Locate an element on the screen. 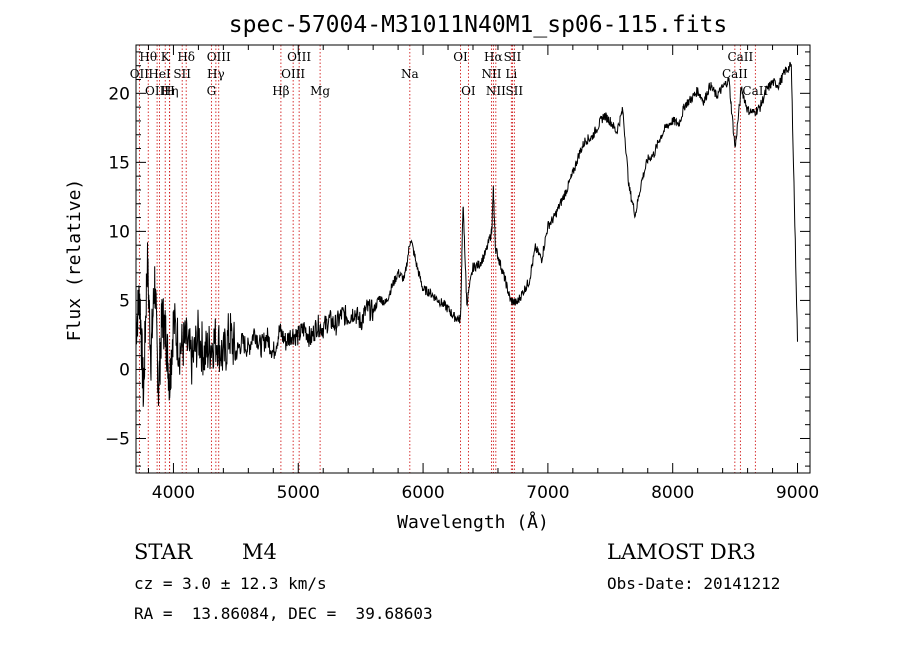 Image resolution: width=900 pixels, height=649 pixels. object-subclass: M4 is located at coordinates (259, 552).